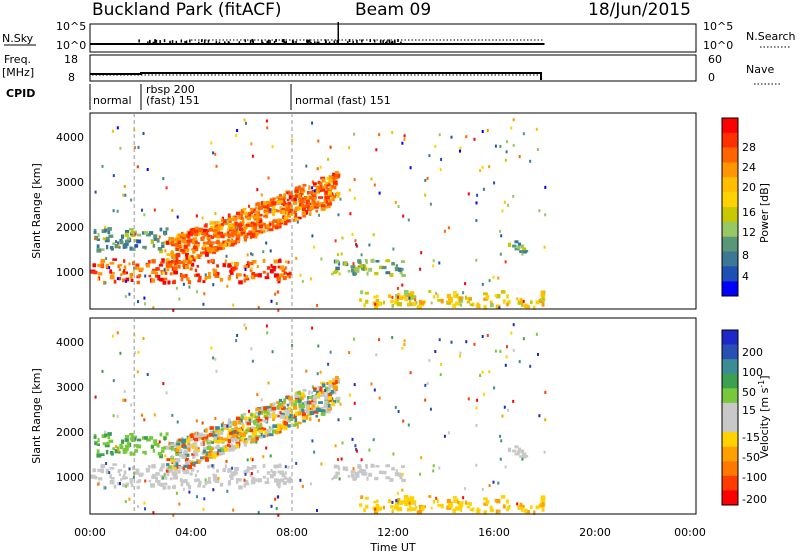 The image size is (800, 554). Describe the element at coordinates (752, 372) in the screenshot. I see `velocity-cbtick-100: 100` at that location.